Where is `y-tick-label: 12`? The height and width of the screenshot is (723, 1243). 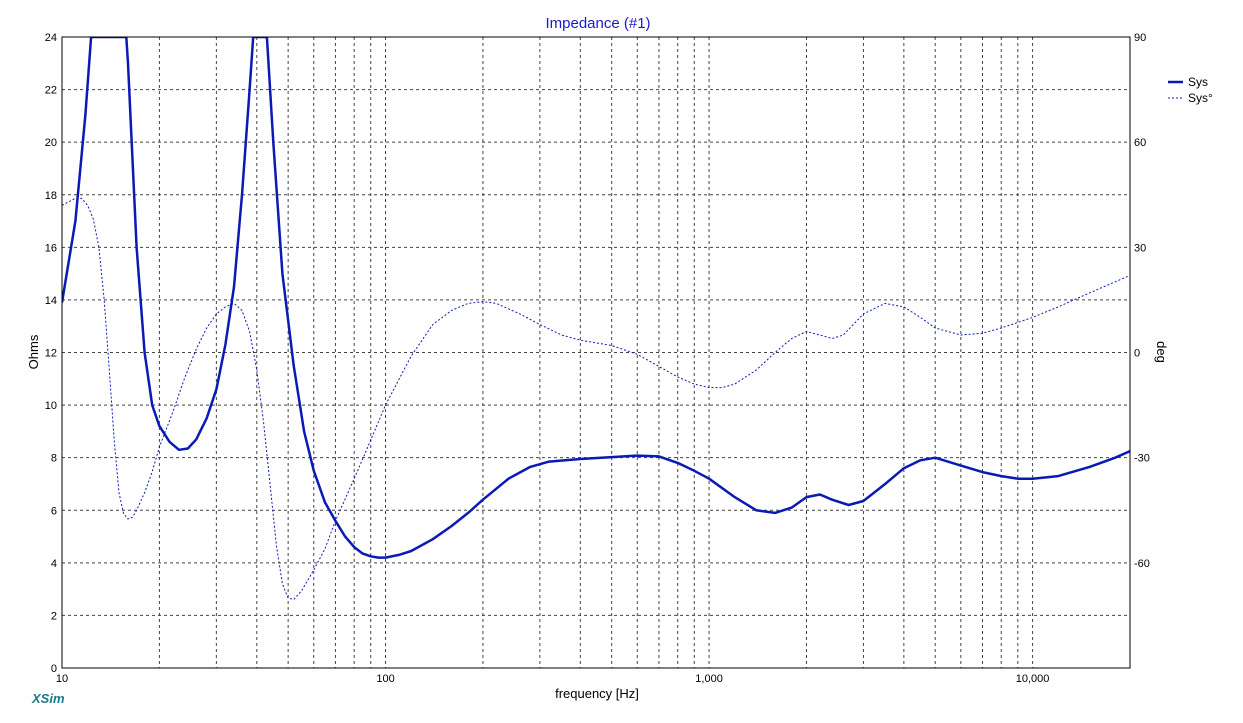
y-tick-label: 12 is located at coordinates (51, 354).